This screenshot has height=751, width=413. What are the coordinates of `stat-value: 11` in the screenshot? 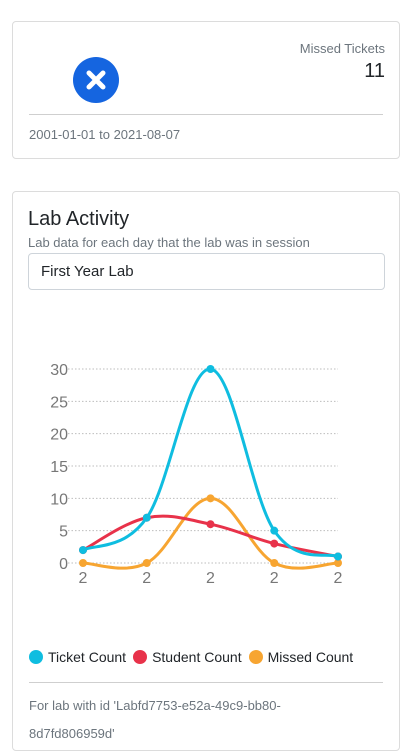 It's located at (374, 71).